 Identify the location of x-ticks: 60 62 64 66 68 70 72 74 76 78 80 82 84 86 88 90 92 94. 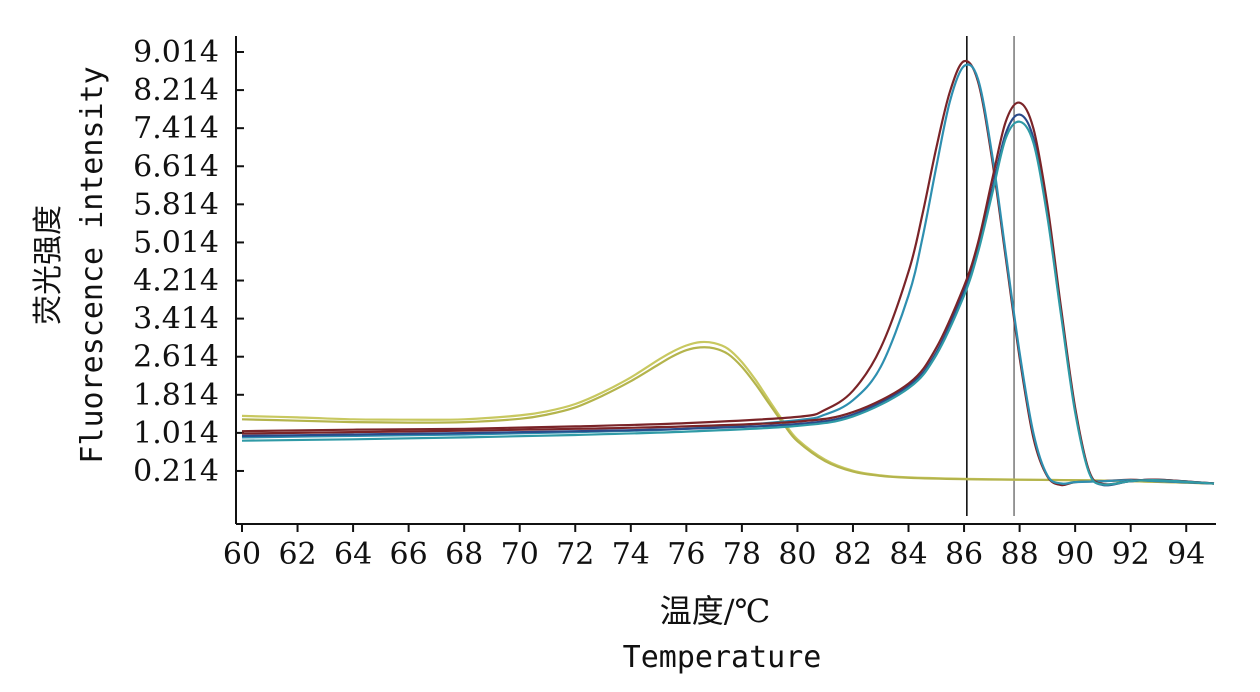
(714, 548).